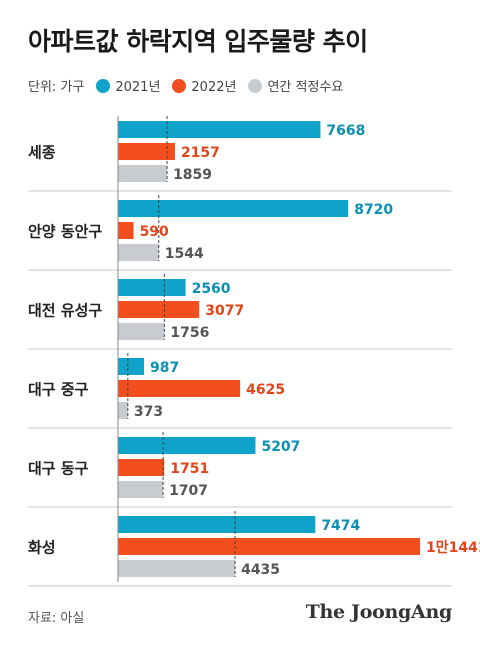 This screenshot has width=480, height=652. What do you see at coordinates (56, 618) in the screenshot?
I see `source-note: 자료: 아실` at bounding box center [56, 618].